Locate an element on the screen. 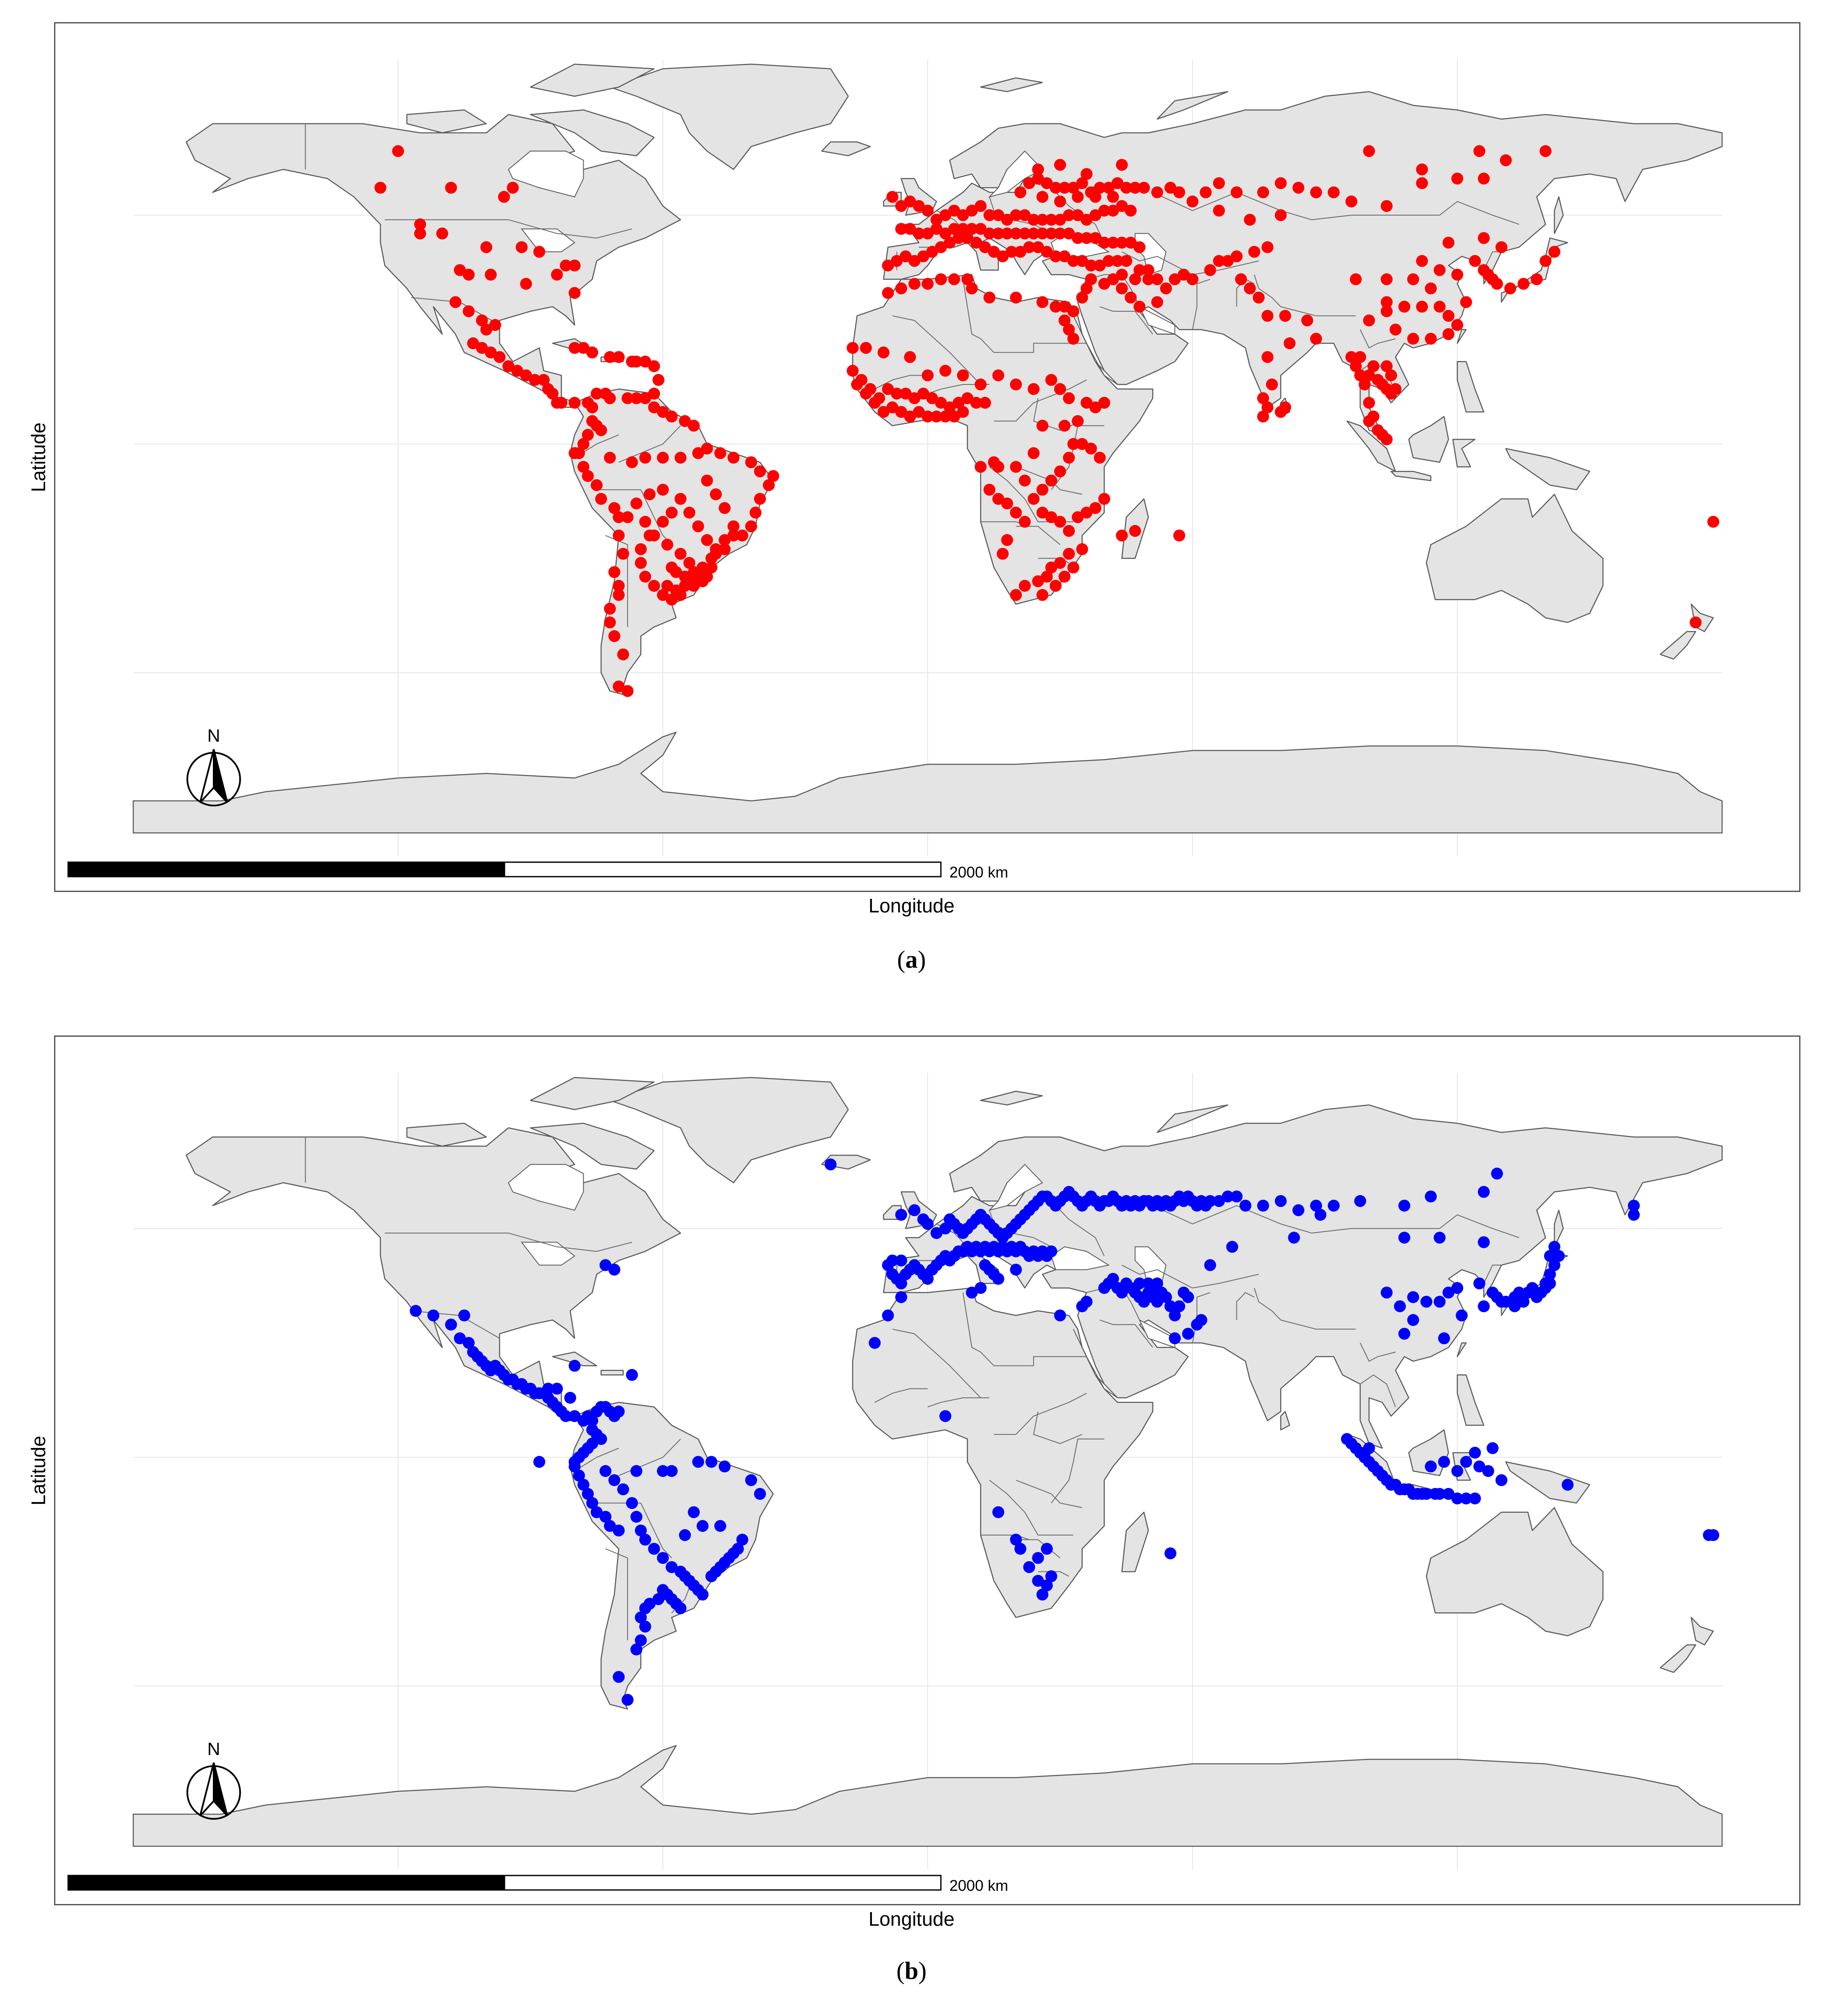 Image resolution: width=1823 pixels, height=2016 pixels. landmass-antarctica is located at coordinates (928, 782).